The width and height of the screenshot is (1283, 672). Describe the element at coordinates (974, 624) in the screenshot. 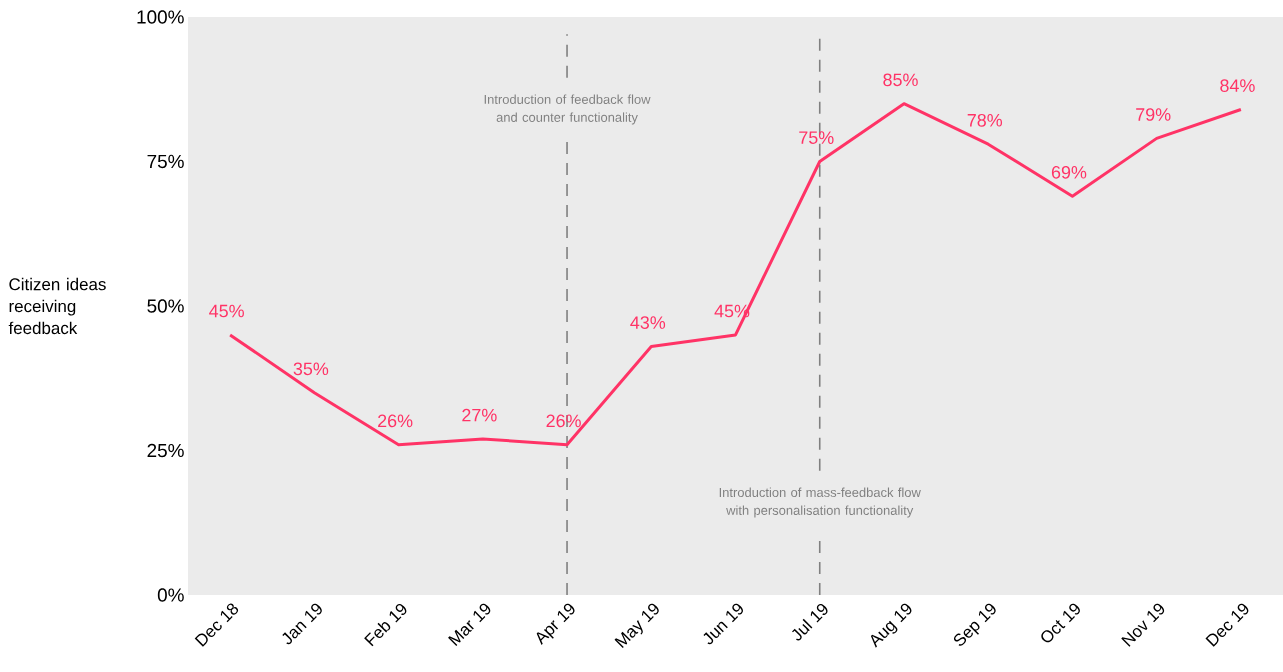

I see `x-tick-label: Sep 19` at that location.